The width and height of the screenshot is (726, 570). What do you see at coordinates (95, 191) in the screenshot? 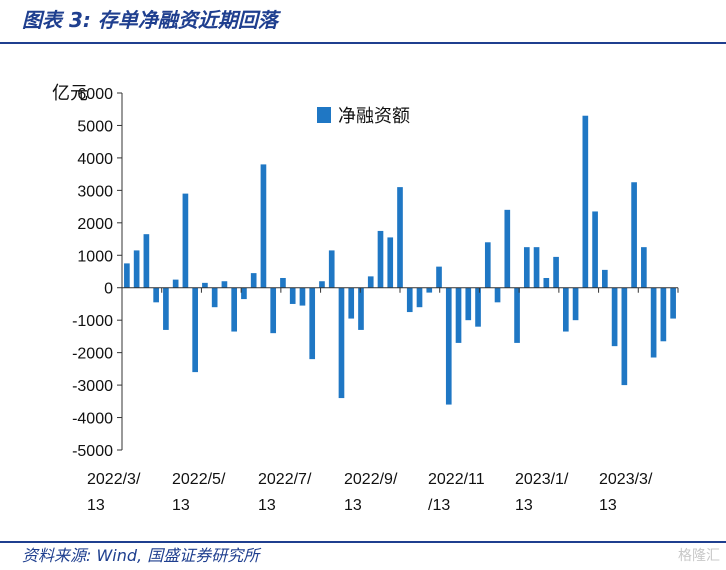
I see `y-tick-label: 3000` at bounding box center [95, 191].